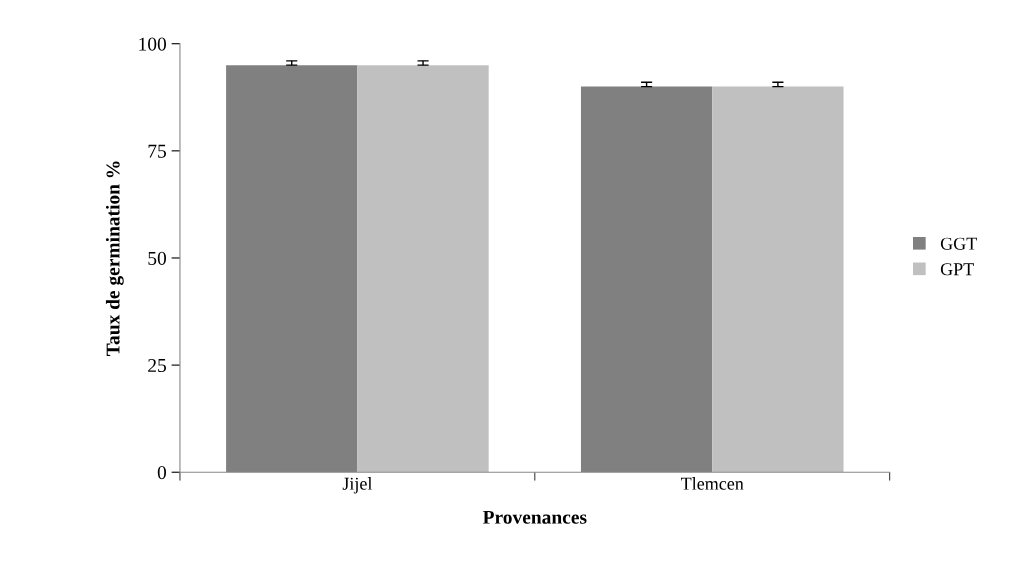  What do you see at coordinates (712, 483) in the screenshot?
I see `x-tick-label: Tlemcen` at bounding box center [712, 483].